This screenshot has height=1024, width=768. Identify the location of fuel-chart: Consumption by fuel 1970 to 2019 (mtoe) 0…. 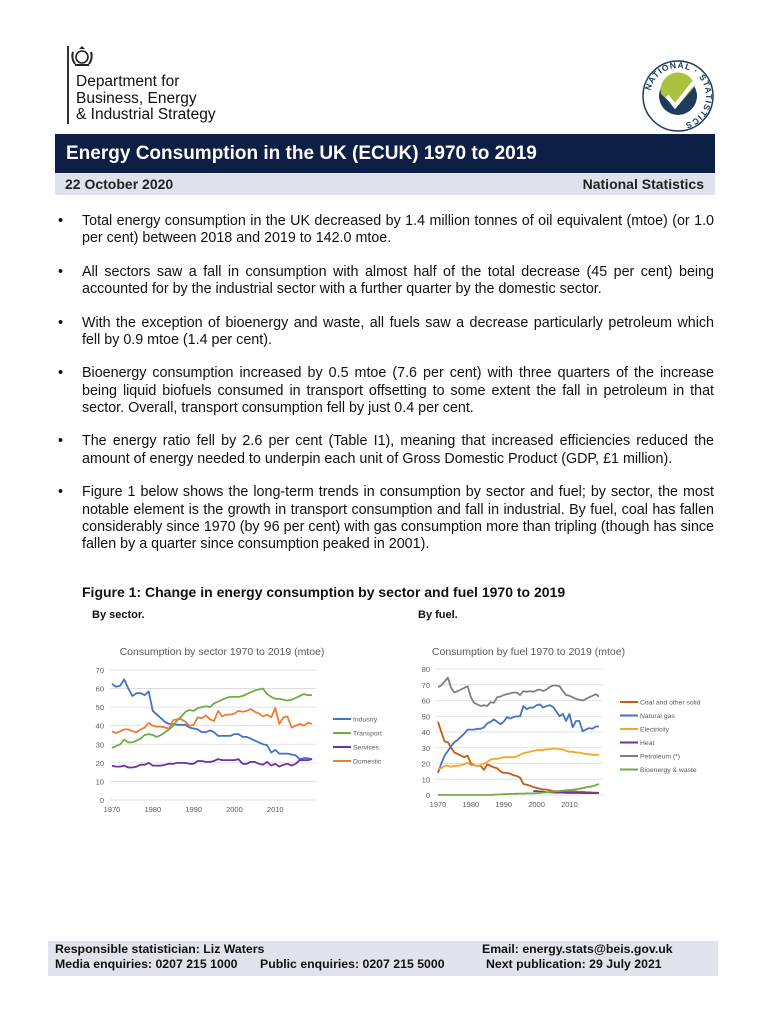
(561, 727).